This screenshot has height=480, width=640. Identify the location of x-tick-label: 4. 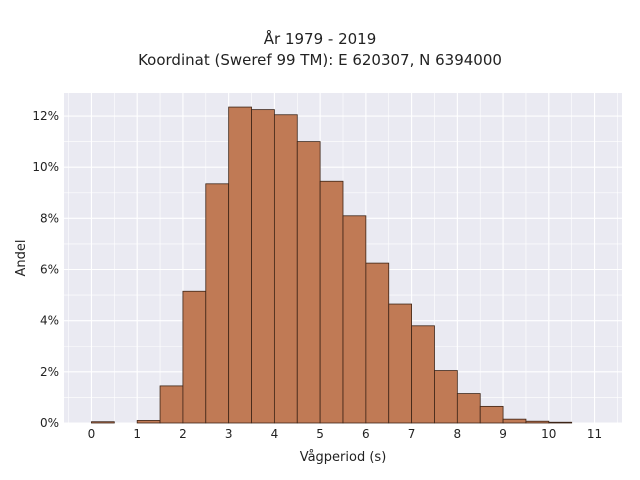
(275, 434).